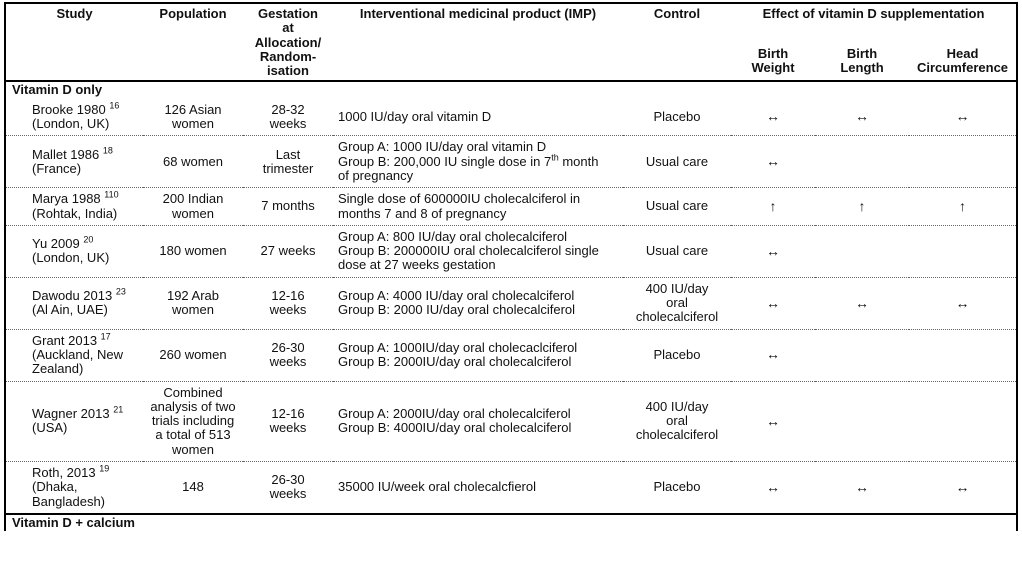  I want to click on header-head-circumference: Head Circumference, so click(962, 60).